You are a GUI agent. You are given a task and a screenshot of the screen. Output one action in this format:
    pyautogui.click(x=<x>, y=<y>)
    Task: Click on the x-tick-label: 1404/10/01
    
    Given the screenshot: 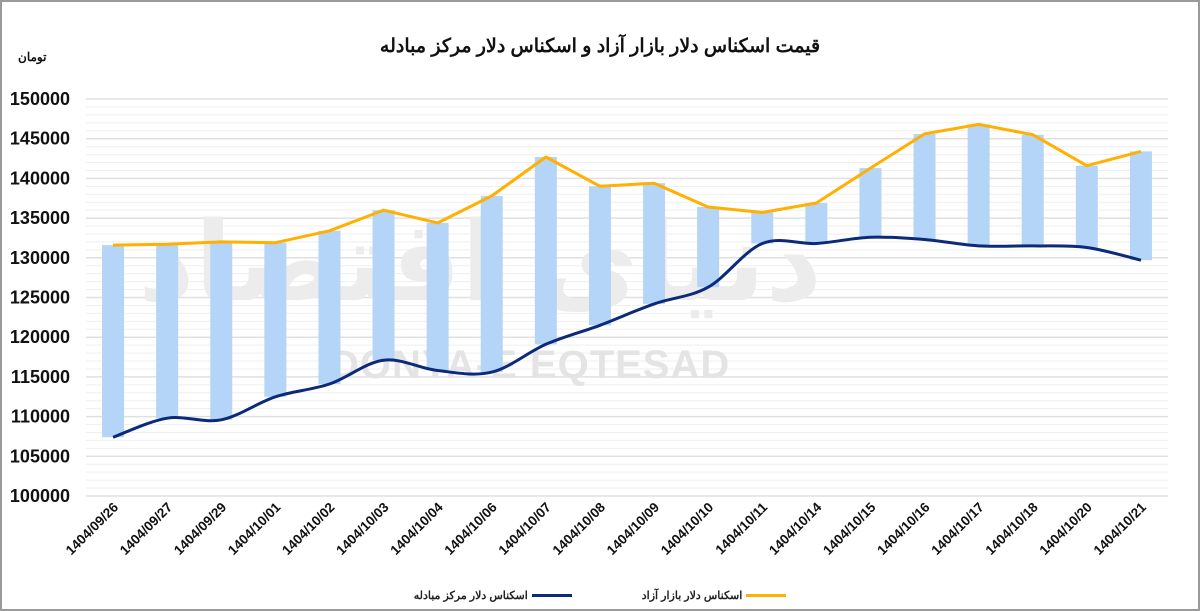 What is the action you would take?
    pyautogui.click(x=254, y=528)
    